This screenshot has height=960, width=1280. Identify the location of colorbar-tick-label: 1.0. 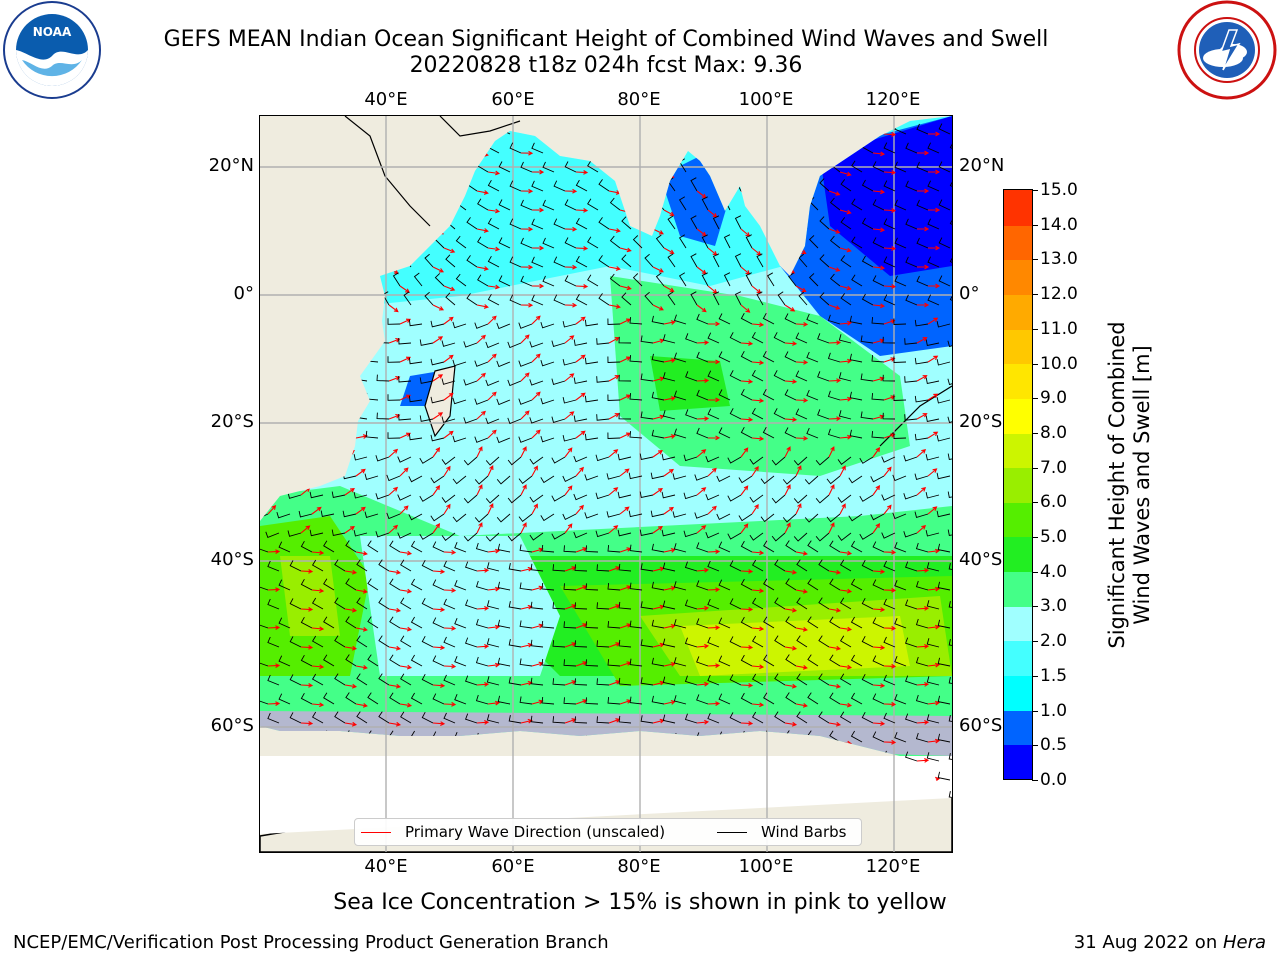
(1053, 711).